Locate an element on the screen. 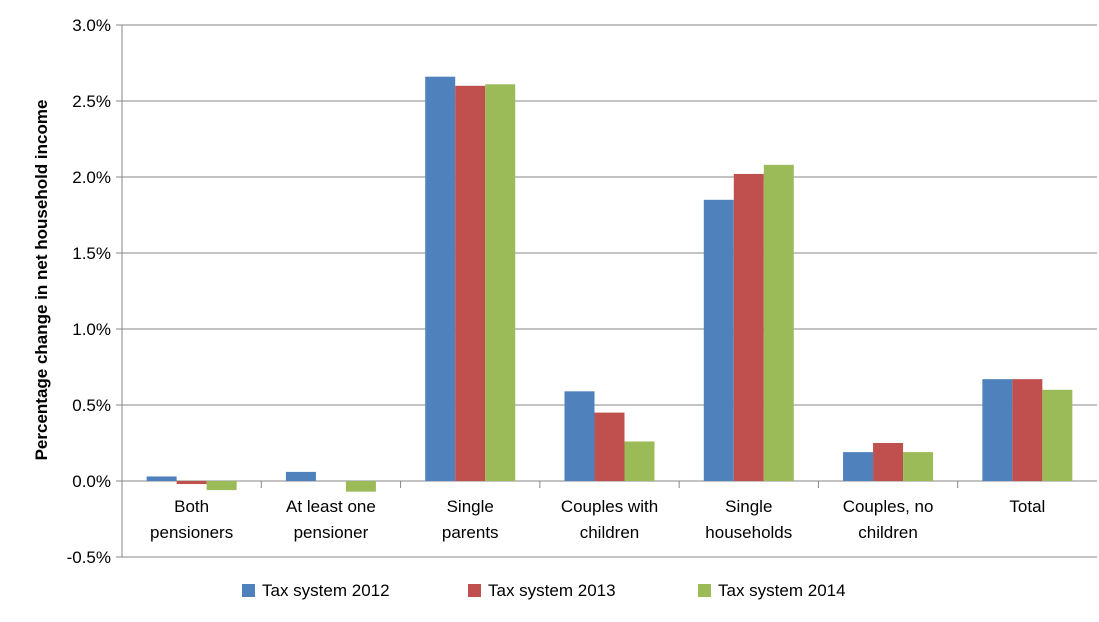 The image size is (1099, 622). legend-label: Tax system 2012 is located at coordinates (326, 590).